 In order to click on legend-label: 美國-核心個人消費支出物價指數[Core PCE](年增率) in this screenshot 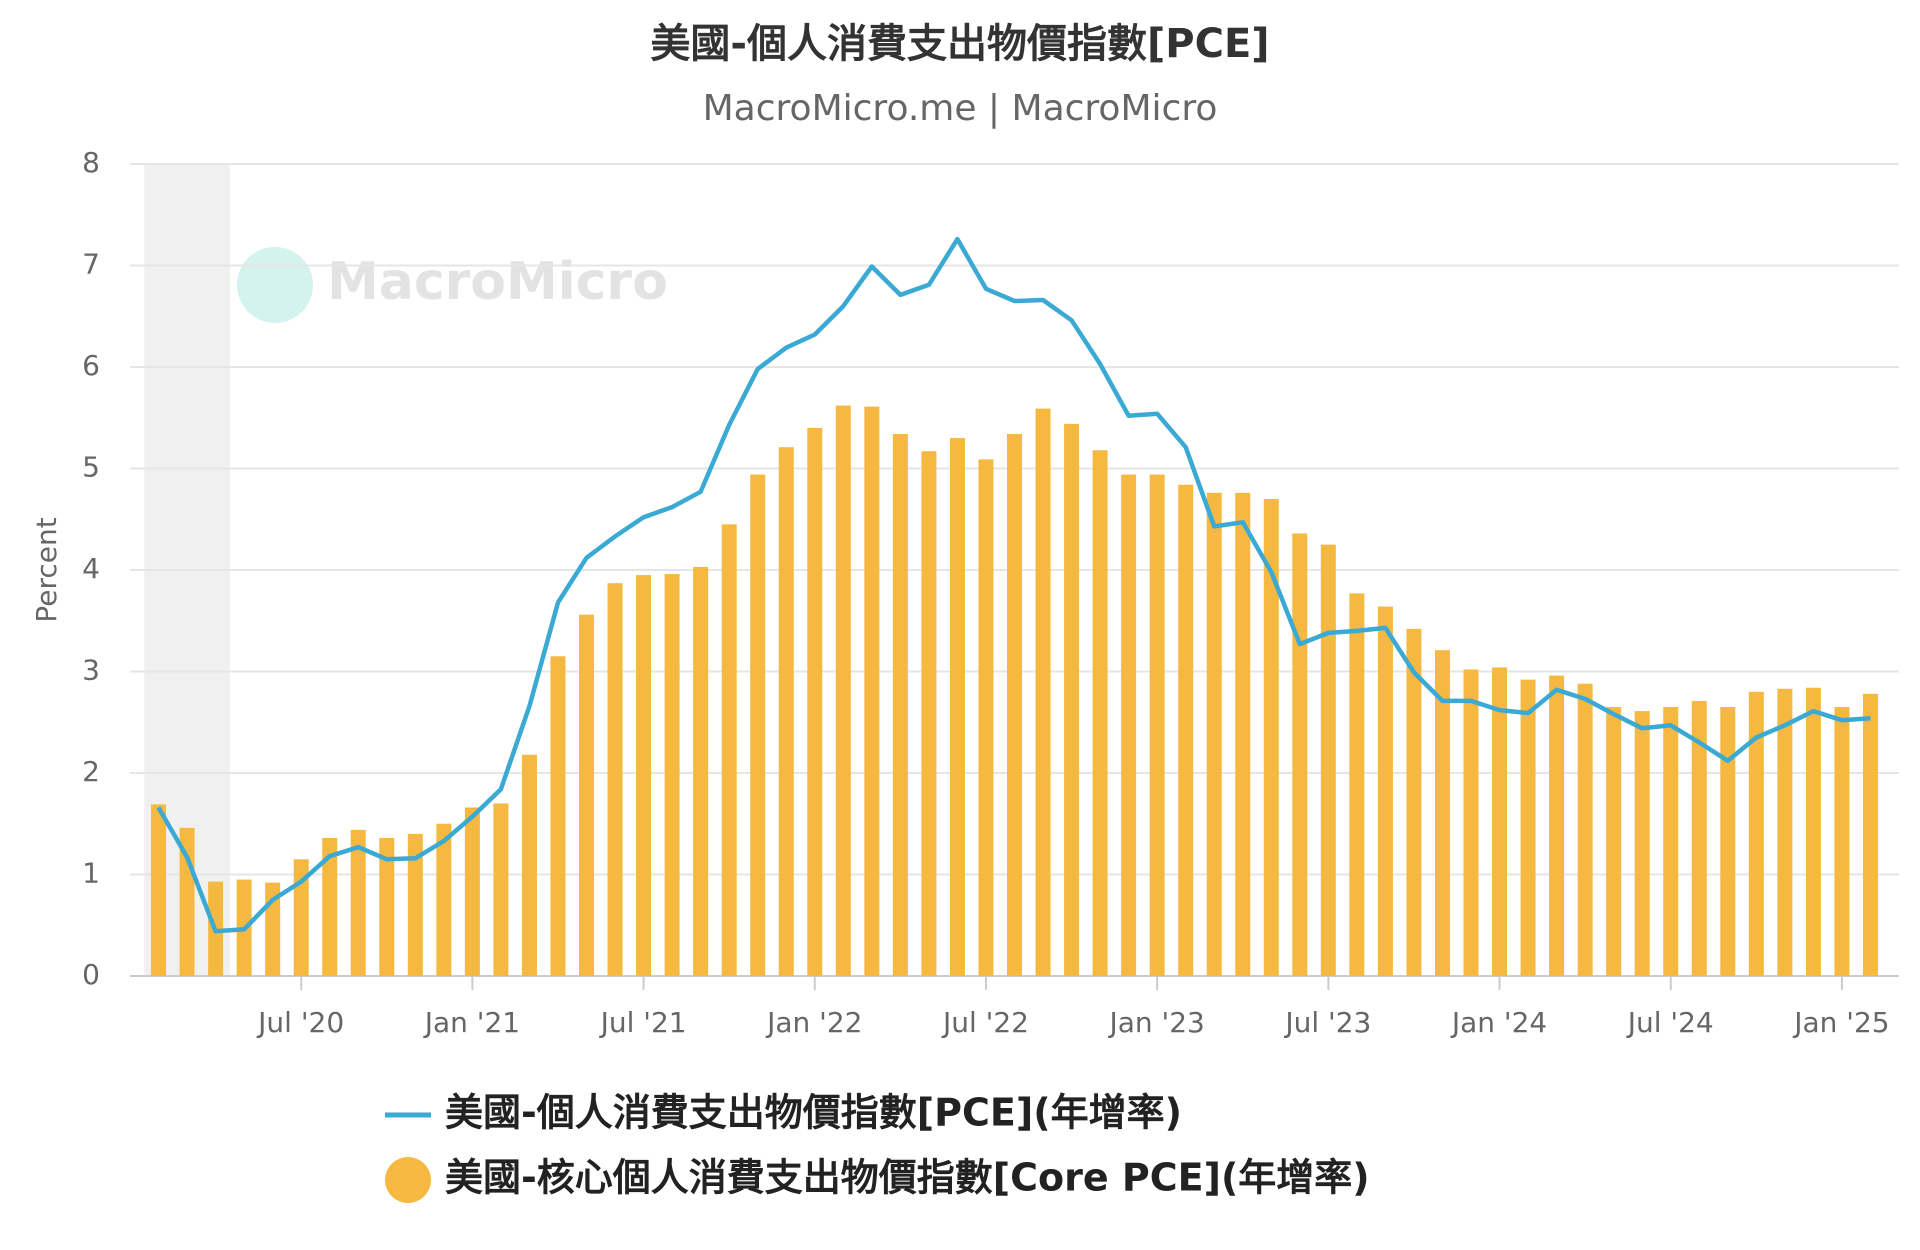, I will do `click(907, 1178)`.